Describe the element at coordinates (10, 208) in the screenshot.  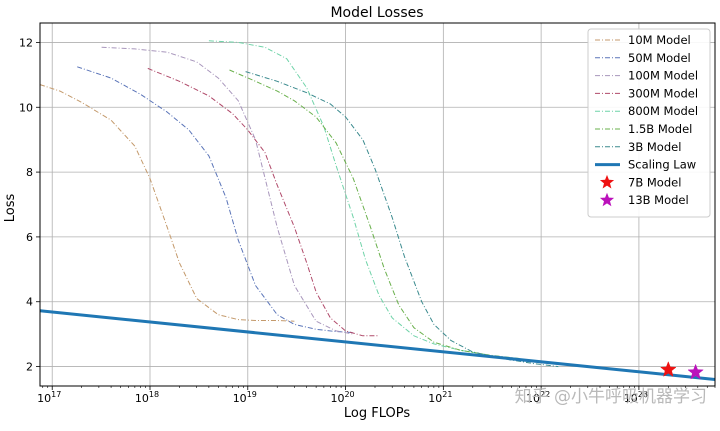
I see `y-axis-title: Loss` at that location.